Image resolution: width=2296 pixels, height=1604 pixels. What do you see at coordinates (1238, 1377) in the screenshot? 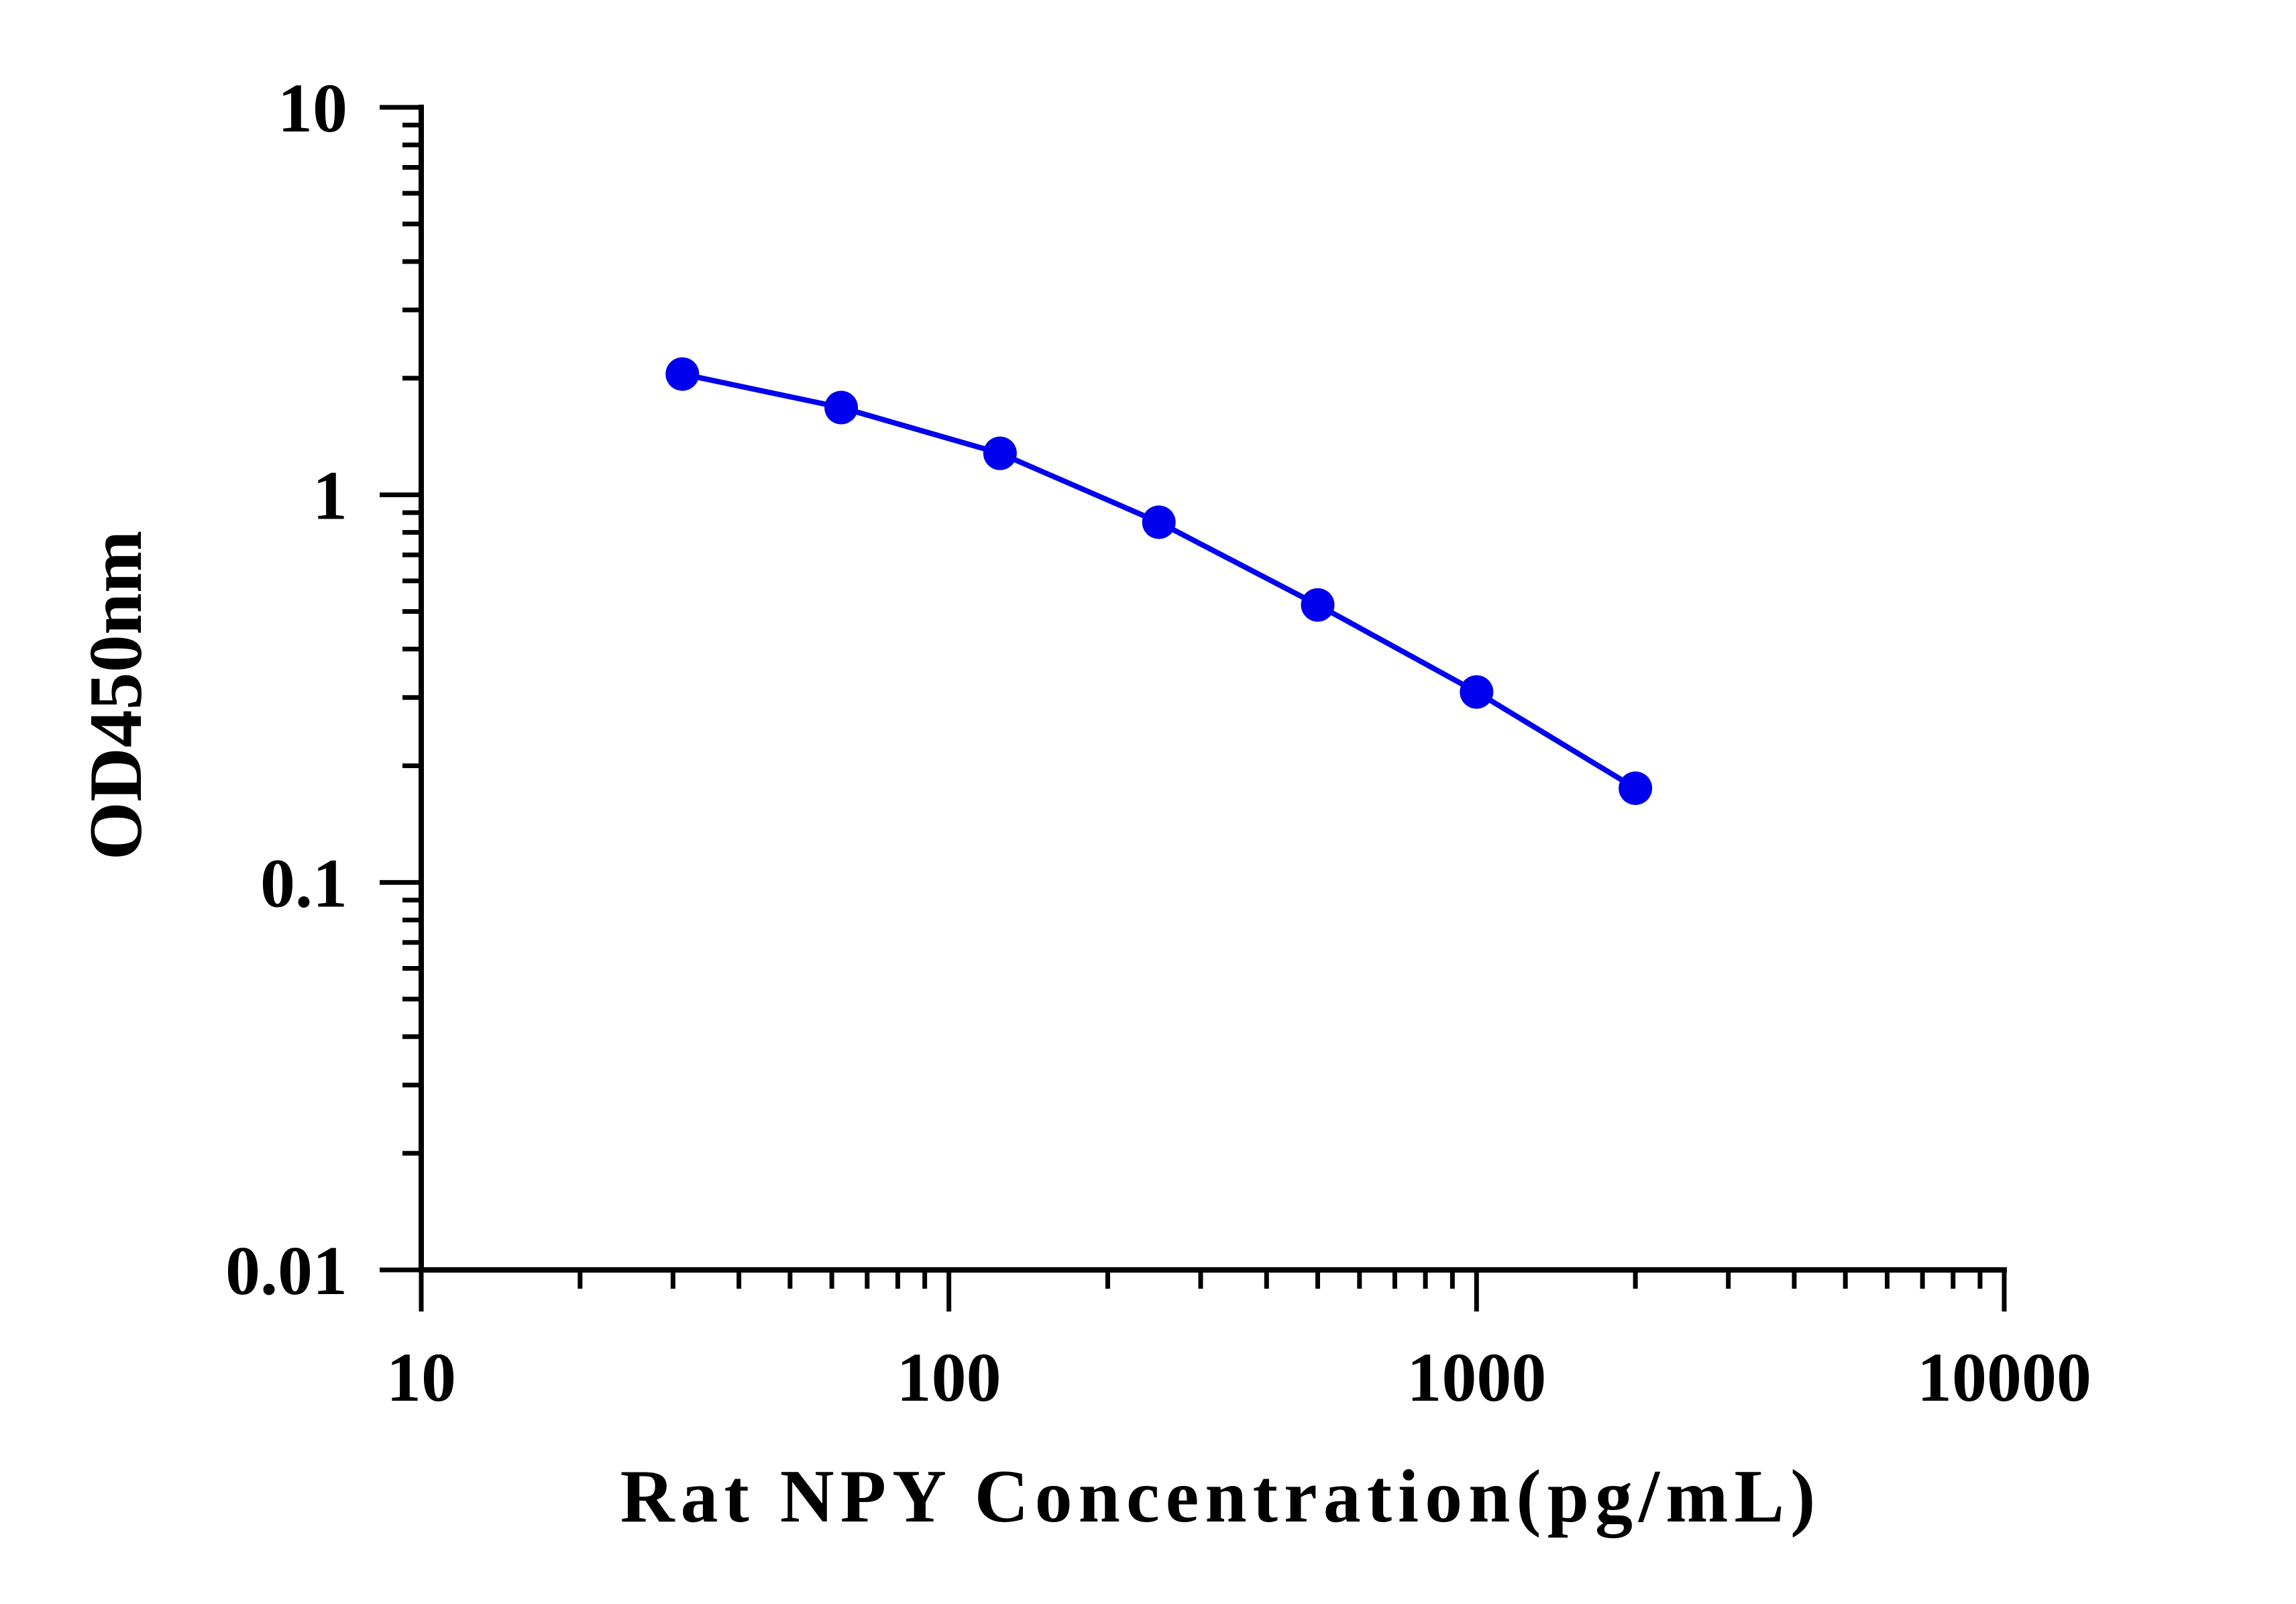
I see `x-tick-labels: 10 100 1000 10000` at bounding box center [1238, 1377].